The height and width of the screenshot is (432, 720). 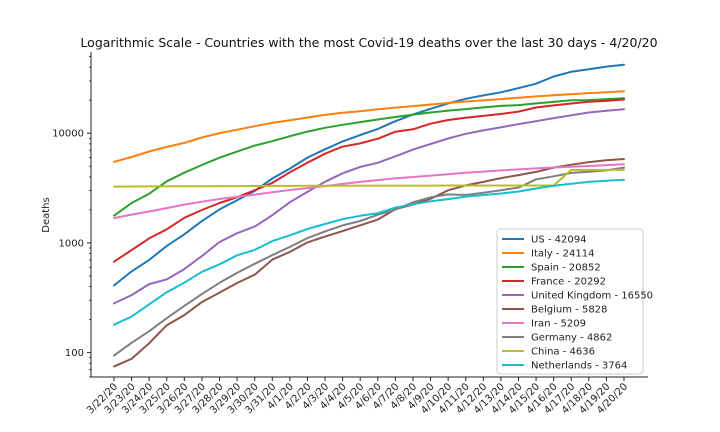 What do you see at coordinates (569, 310) in the screenshot?
I see `legend-label: Belgium - 5828` at bounding box center [569, 310].